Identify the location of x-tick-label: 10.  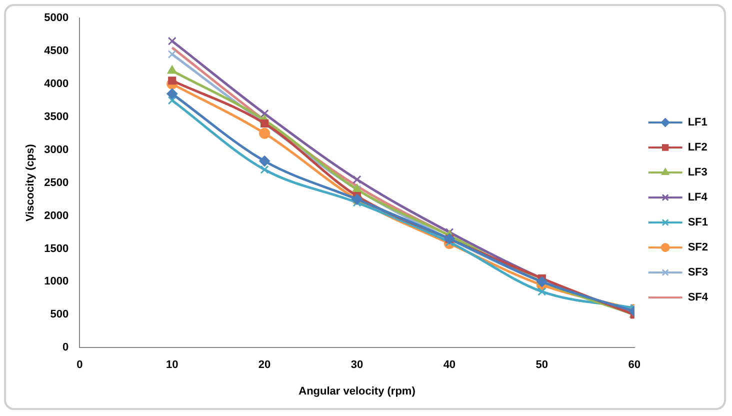
(172, 365).